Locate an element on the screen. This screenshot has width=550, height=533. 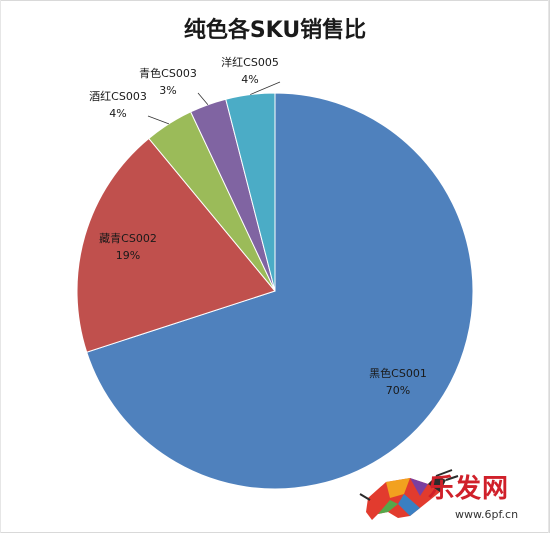
slice-category-label: 青色CS003 is located at coordinates (168, 73).